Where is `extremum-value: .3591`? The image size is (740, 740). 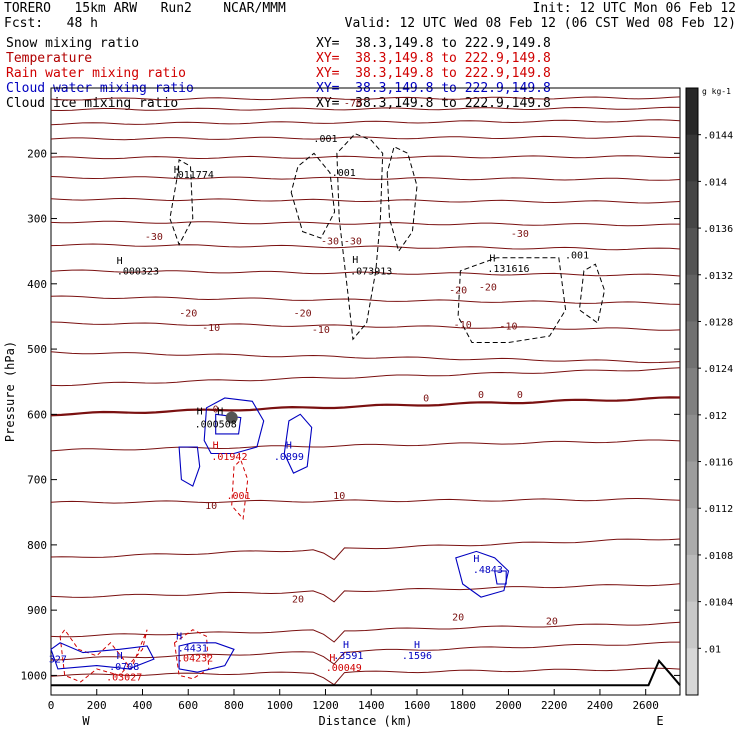 extremum-value: .3591 is located at coordinates (348, 656).